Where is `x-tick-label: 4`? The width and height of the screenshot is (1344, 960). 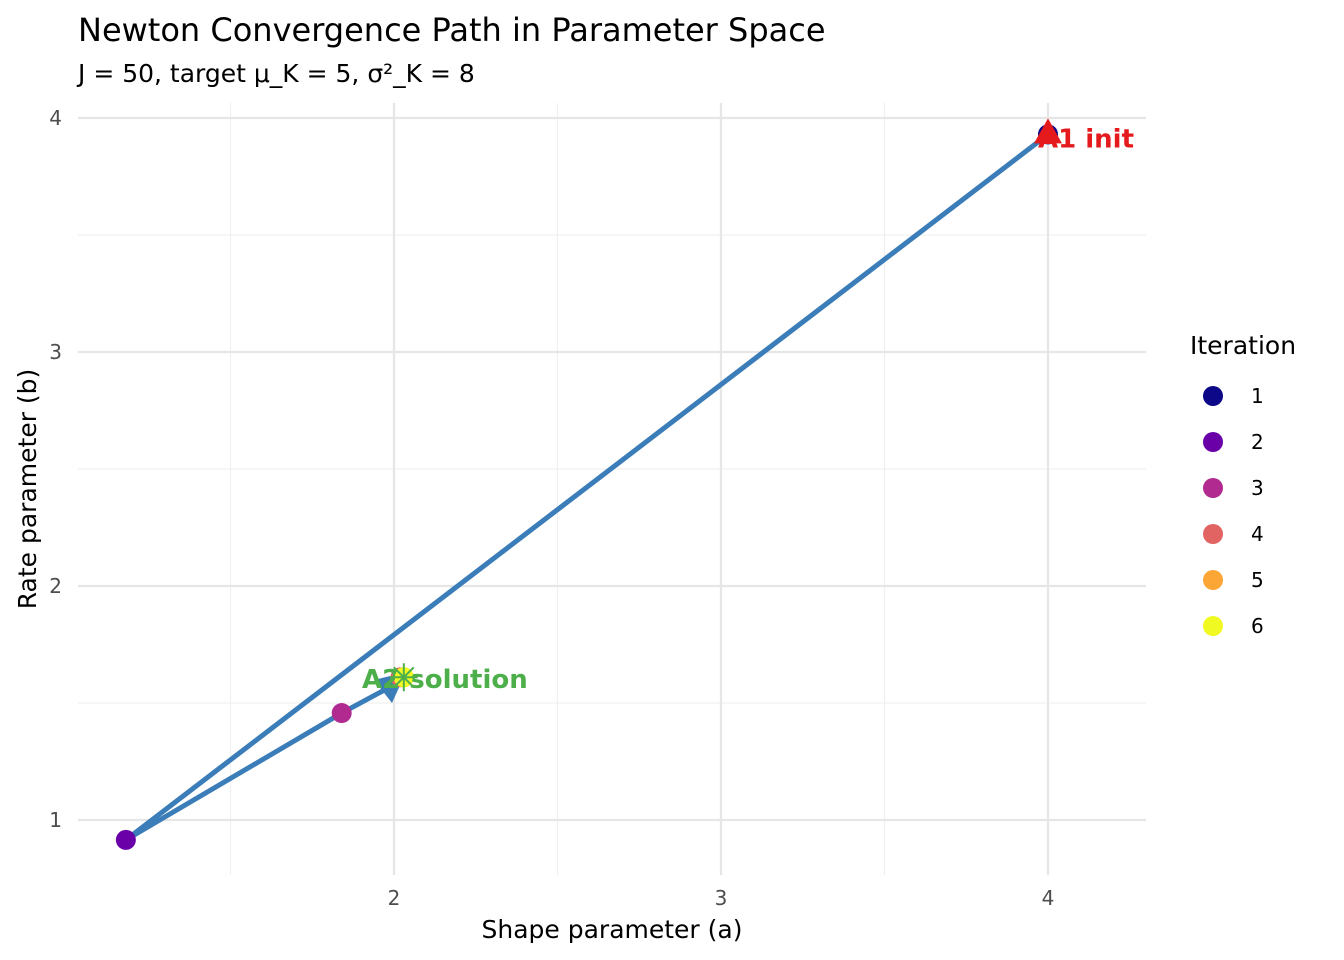 x-tick-label: 4 is located at coordinates (1048, 898).